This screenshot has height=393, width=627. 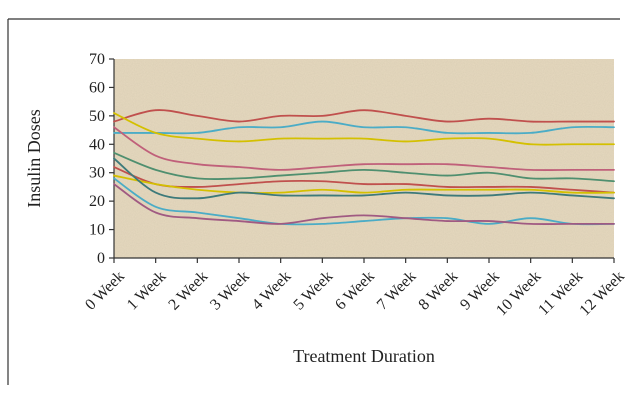 What do you see at coordinates (105, 291) in the screenshot?
I see `x-tick-label: 0 Week` at bounding box center [105, 291].